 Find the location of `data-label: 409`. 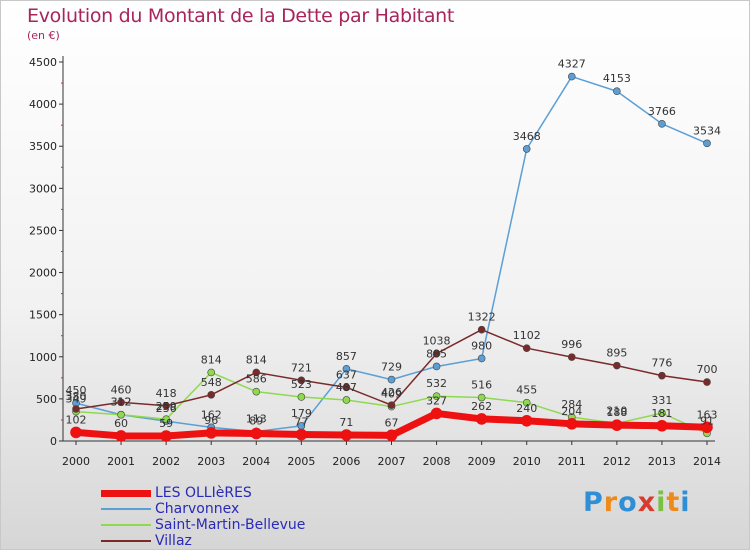

data-label: 409 is located at coordinates (391, 394).